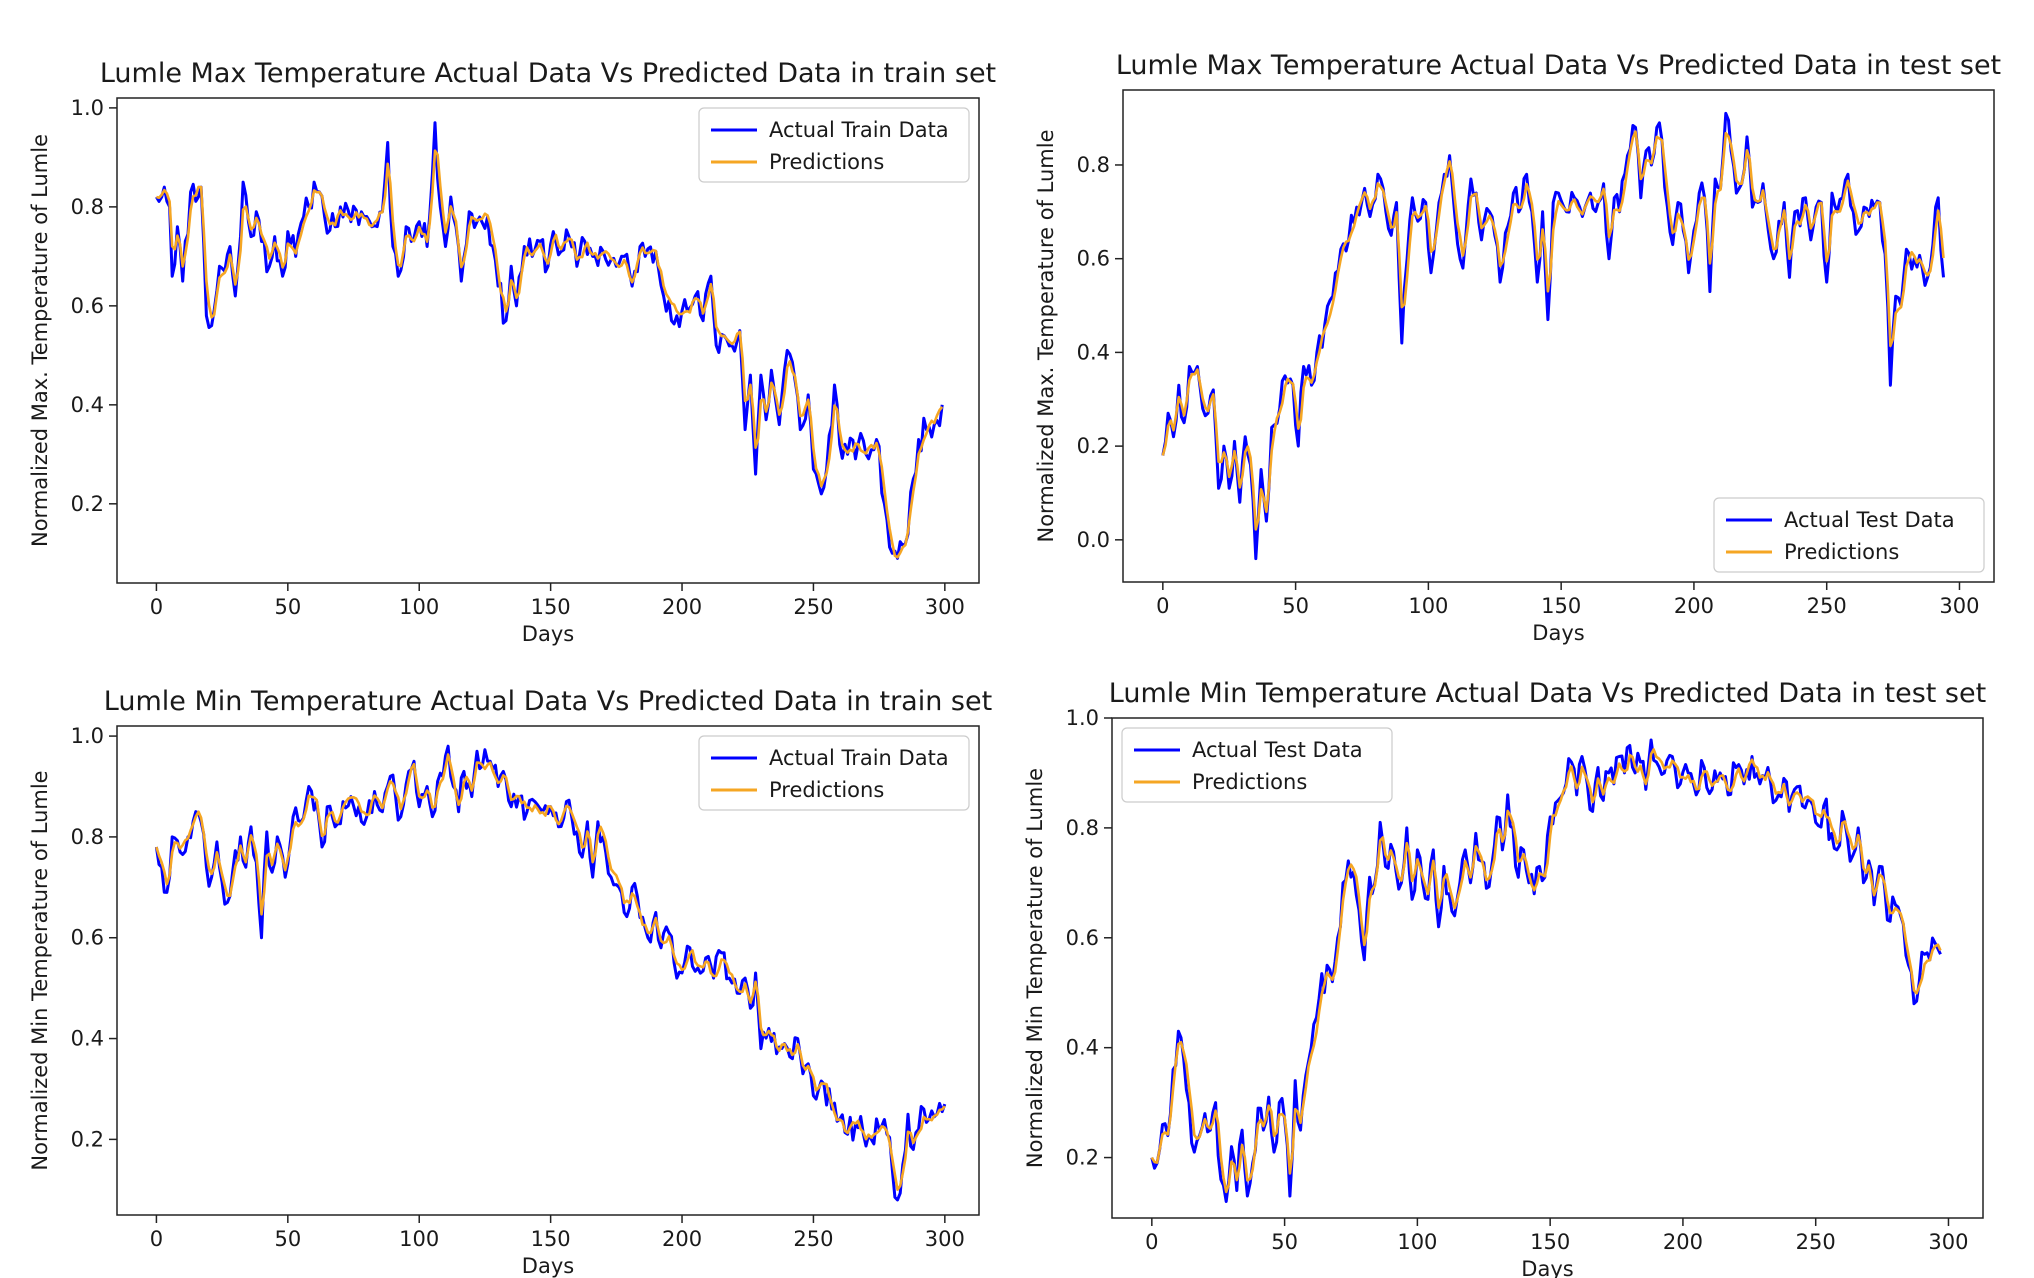 The width and height of the screenshot is (2034, 1278). What do you see at coordinates (1093, 540) in the screenshot?
I see `y-tick-label: 0.0` at bounding box center [1093, 540].